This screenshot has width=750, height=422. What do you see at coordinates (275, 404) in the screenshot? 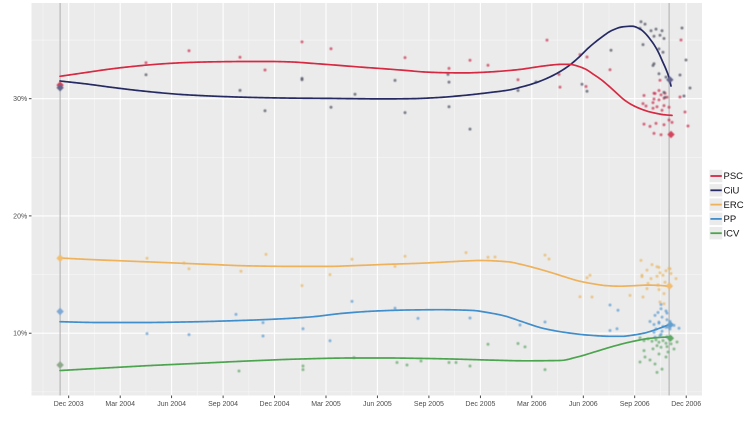
I see `svg-text: Dec 2004` at bounding box center [275, 404].